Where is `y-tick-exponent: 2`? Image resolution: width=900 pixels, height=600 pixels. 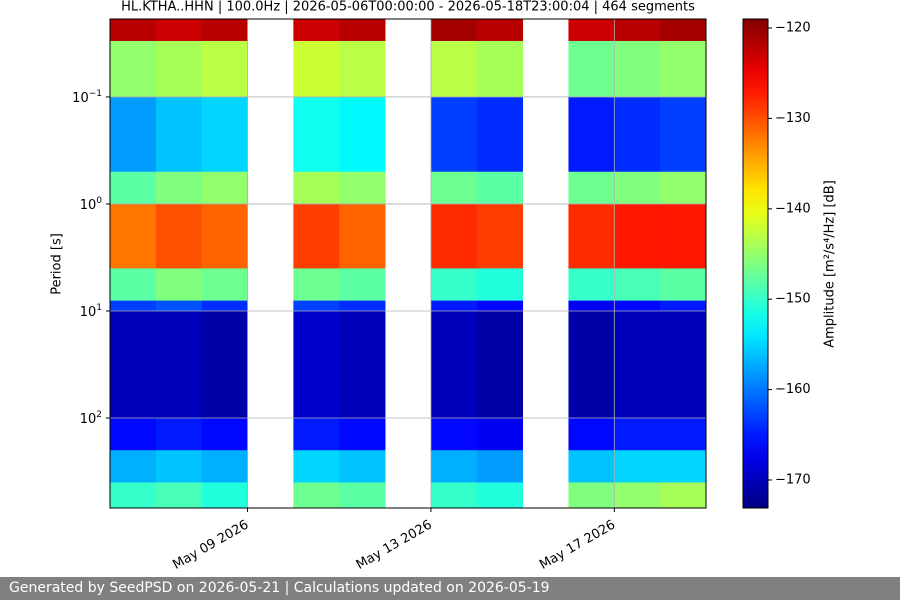 y-tick-exponent: 2 is located at coordinates (99, 415).